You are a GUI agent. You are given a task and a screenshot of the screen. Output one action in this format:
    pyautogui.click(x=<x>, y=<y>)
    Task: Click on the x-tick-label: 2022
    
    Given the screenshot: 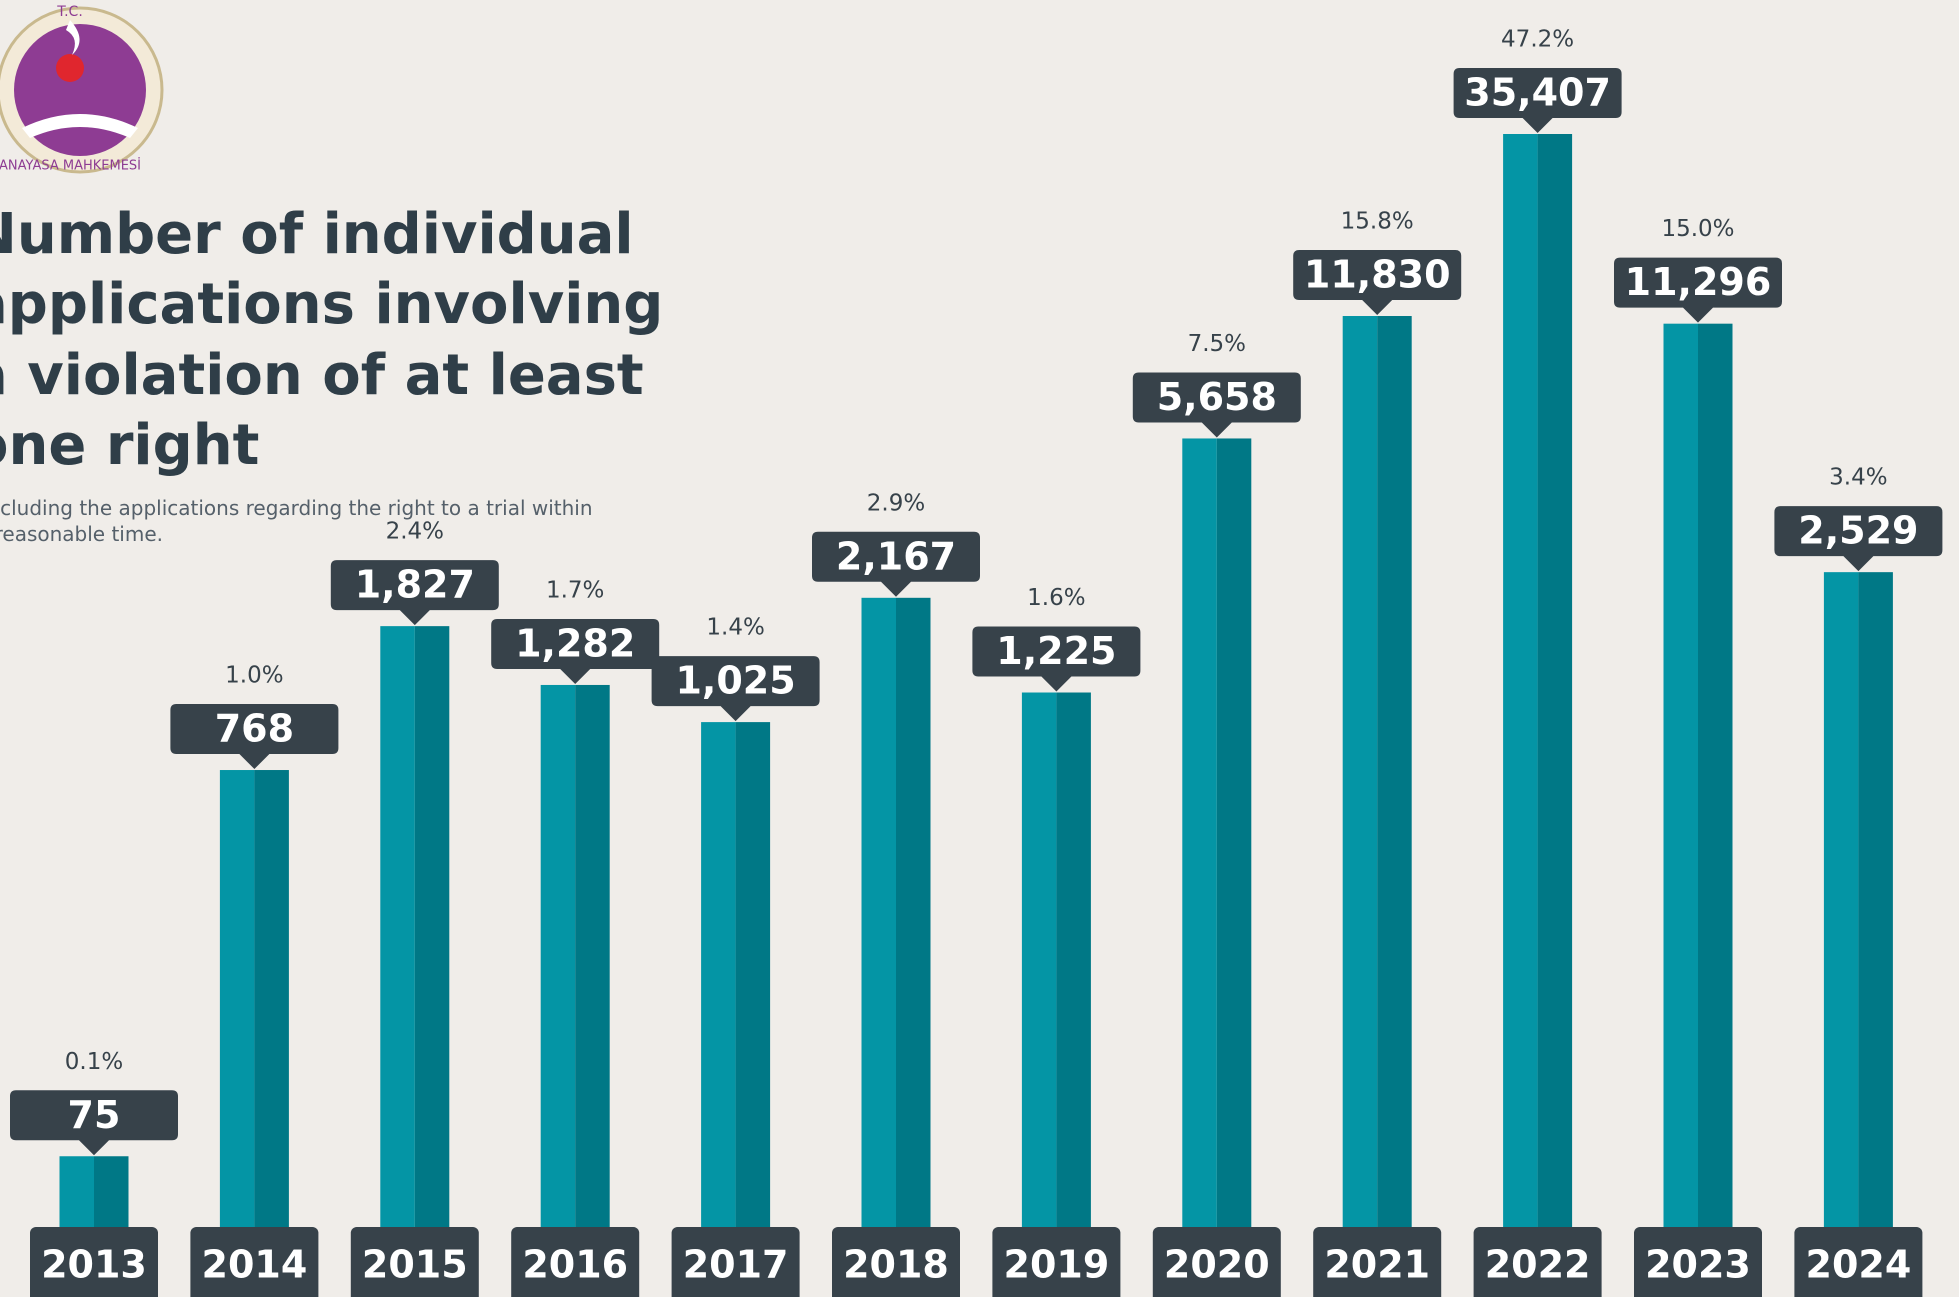 What is the action you would take?
    pyautogui.click(x=1538, y=1265)
    